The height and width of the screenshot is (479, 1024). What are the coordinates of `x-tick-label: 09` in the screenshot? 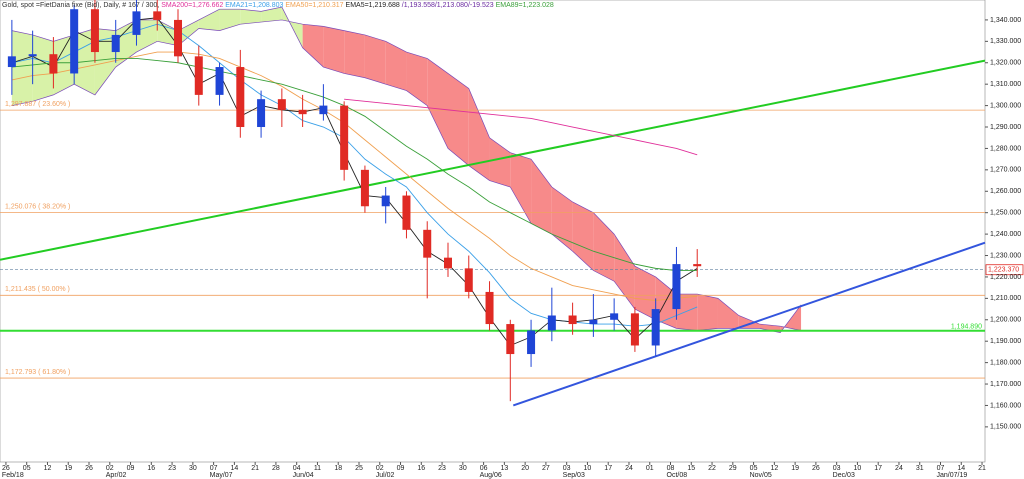 It's located at (131, 468).